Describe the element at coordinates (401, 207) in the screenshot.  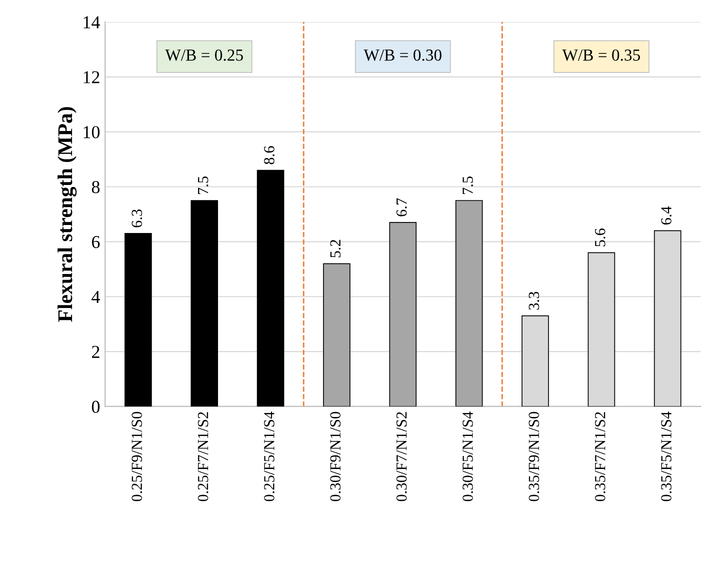
I see `data-label: 6.7` at that location.